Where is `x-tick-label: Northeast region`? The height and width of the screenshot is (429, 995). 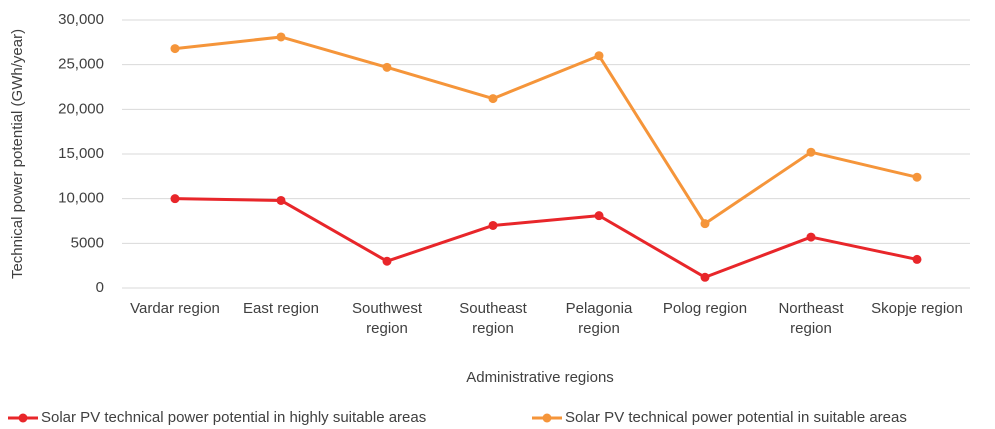
x-tick-label: Northeast region is located at coordinates (811, 318).